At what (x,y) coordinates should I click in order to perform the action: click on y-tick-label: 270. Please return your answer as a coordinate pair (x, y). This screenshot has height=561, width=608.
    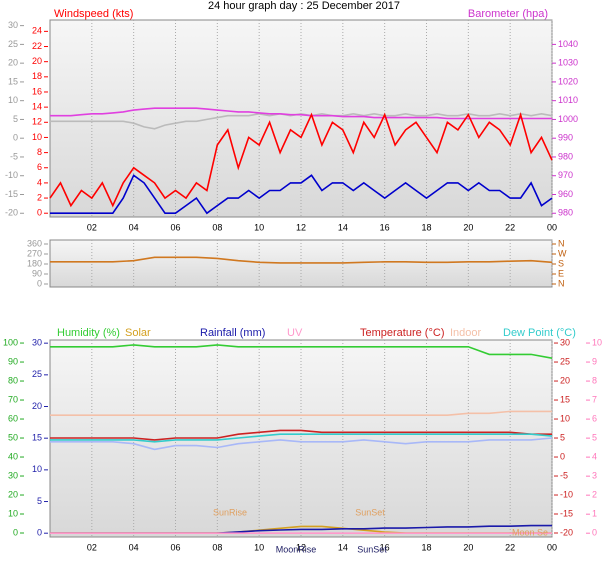
    Looking at the image, I should click on (34, 253).